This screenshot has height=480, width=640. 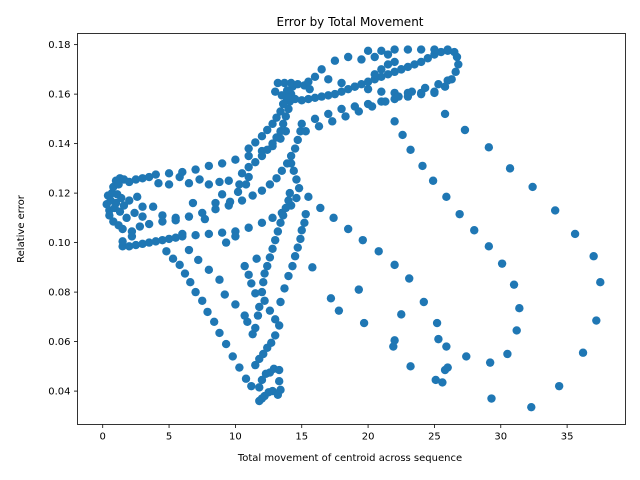 What do you see at coordinates (434, 437) in the screenshot?
I see `x-tick-label: 25` at bounding box center [434, 437].